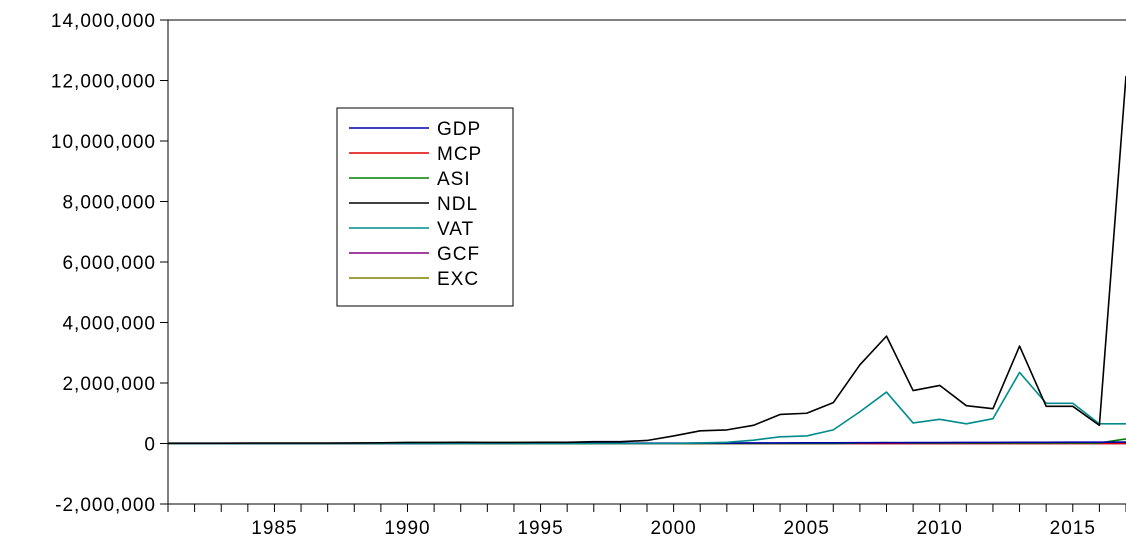  I want to click on legend-label-exc: EXC, so click(458, 279).